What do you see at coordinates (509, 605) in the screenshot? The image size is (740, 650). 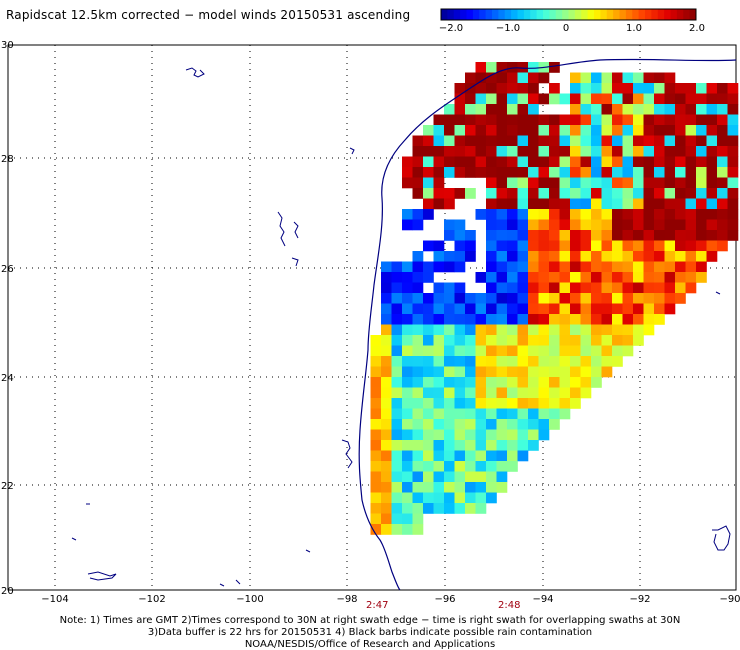 I see `pass-time-right: 2:48` at bounding box center [509, 605].